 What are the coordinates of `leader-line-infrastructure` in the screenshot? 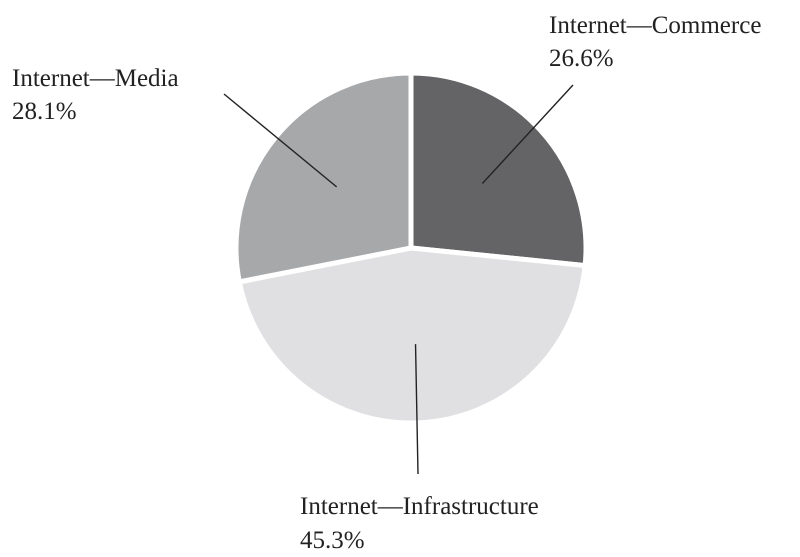 It's located at (416, 409).